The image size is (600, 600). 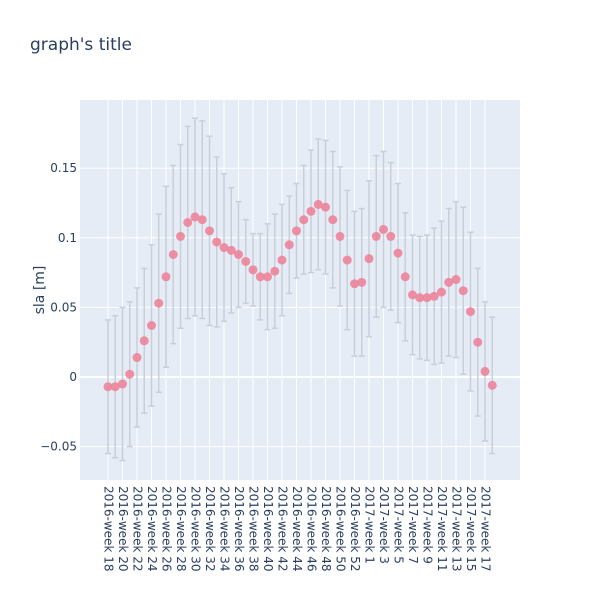 I want to click on x-tick-label: 2016-week 20, so click(x=123, y=528).